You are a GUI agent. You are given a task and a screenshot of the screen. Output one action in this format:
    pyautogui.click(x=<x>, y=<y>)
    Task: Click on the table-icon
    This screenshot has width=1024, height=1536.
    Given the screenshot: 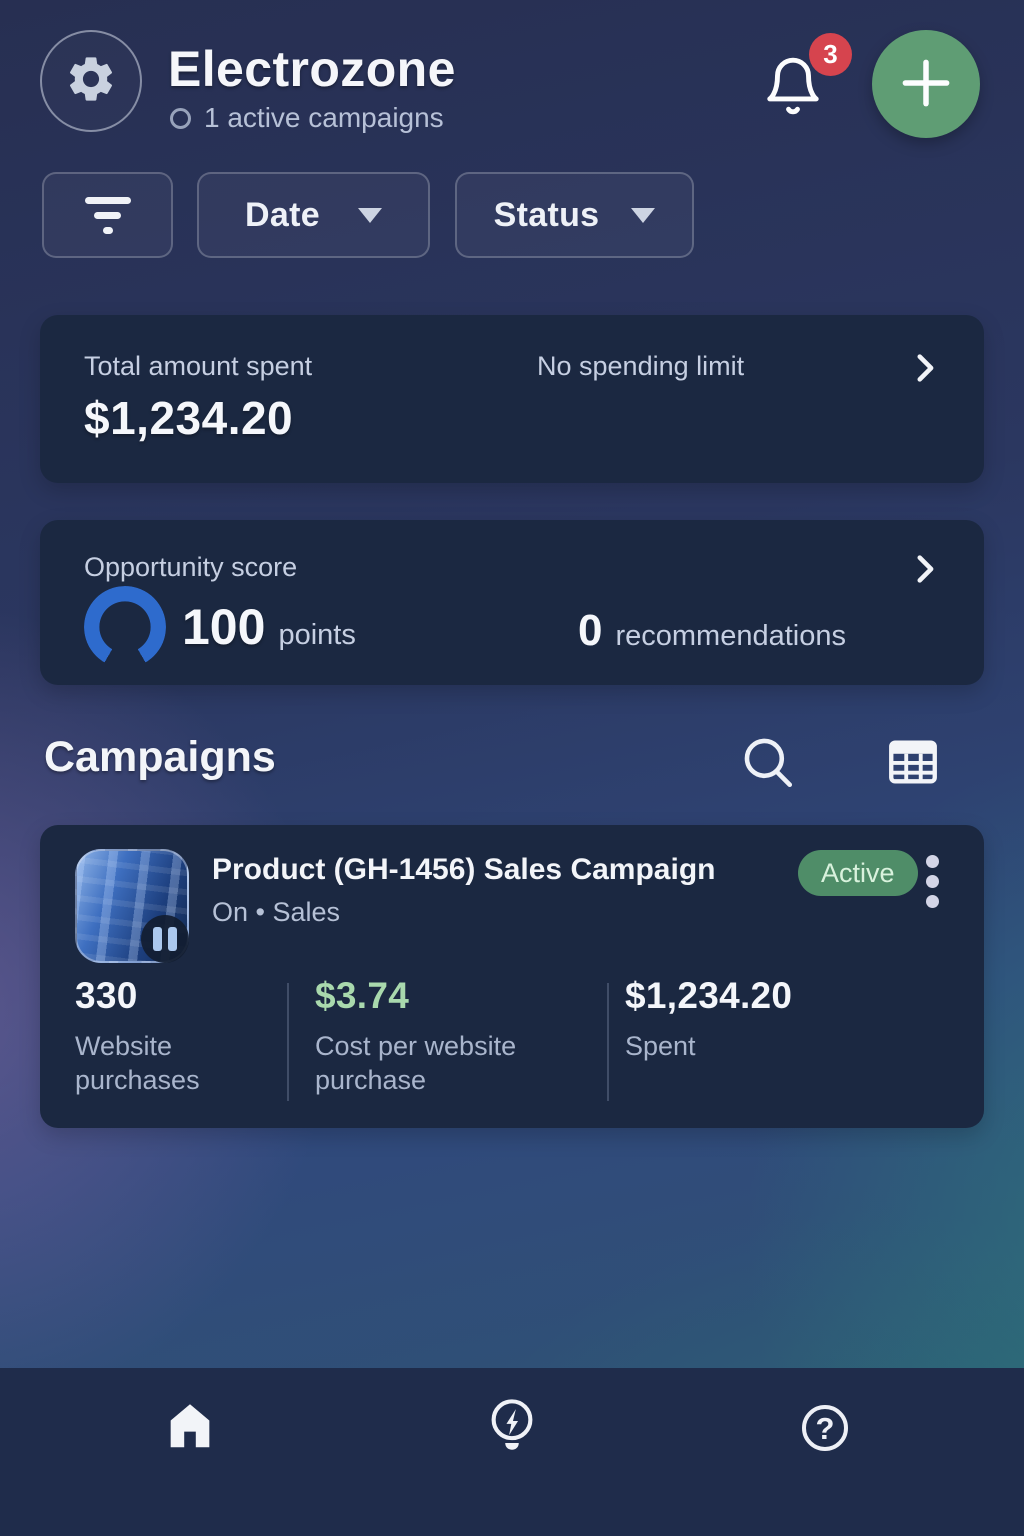 What is the action you would take?
    pyautogui.click(x=913, y=767)
    